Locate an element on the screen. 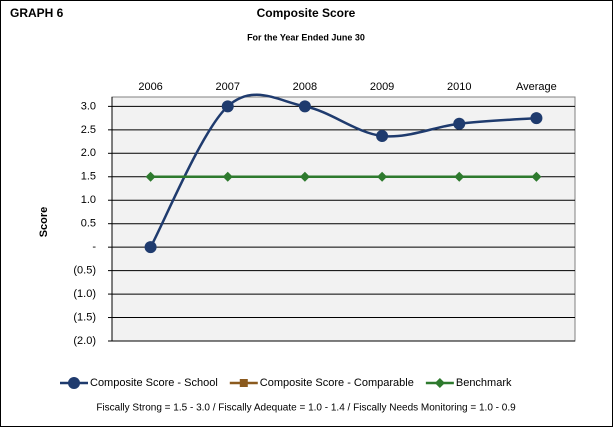  chart-title: Composite Score is located at coordinates (306, 13).